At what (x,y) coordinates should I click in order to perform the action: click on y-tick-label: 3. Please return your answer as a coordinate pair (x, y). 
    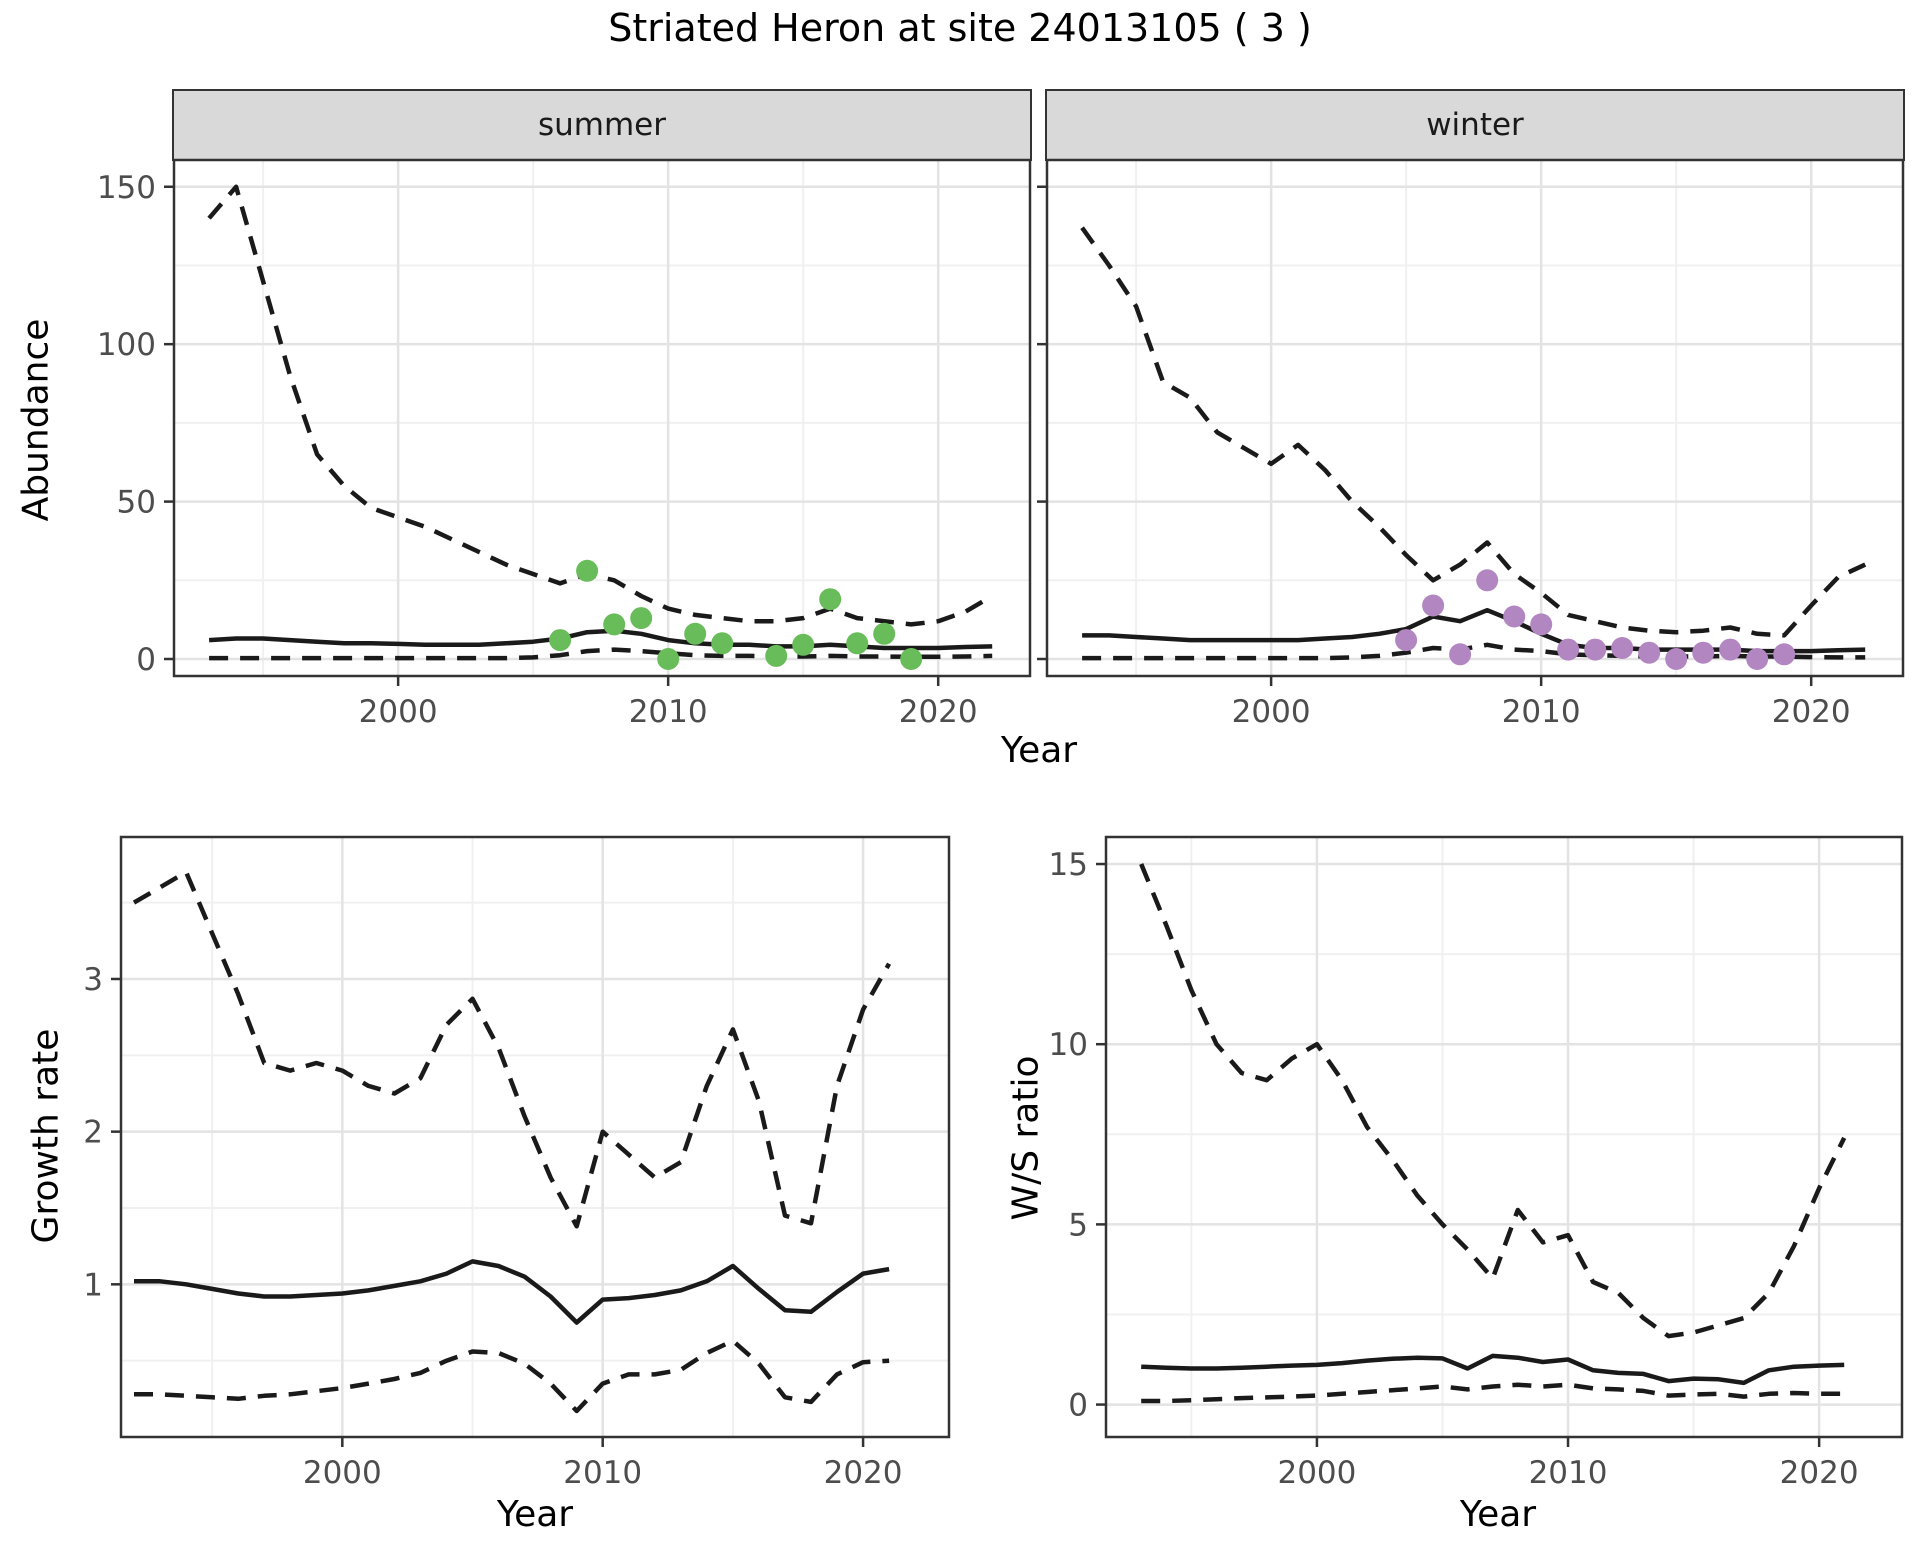
    Looking at the image, I should click on (93, 980).